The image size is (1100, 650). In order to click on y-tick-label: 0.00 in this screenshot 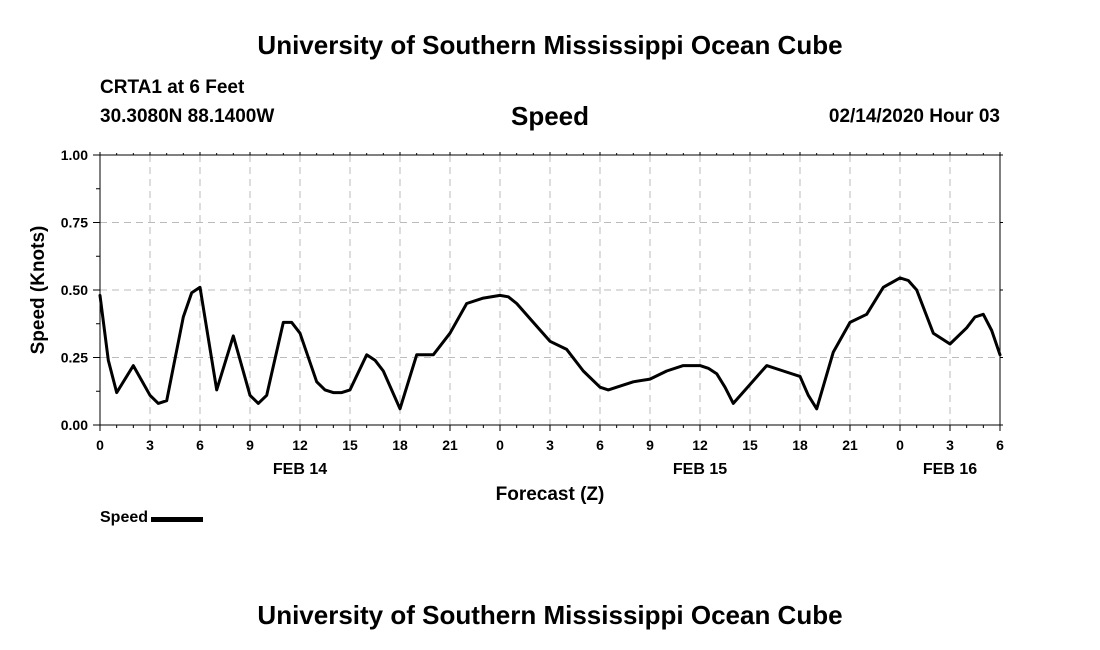, I will do `click(74, 425)`.